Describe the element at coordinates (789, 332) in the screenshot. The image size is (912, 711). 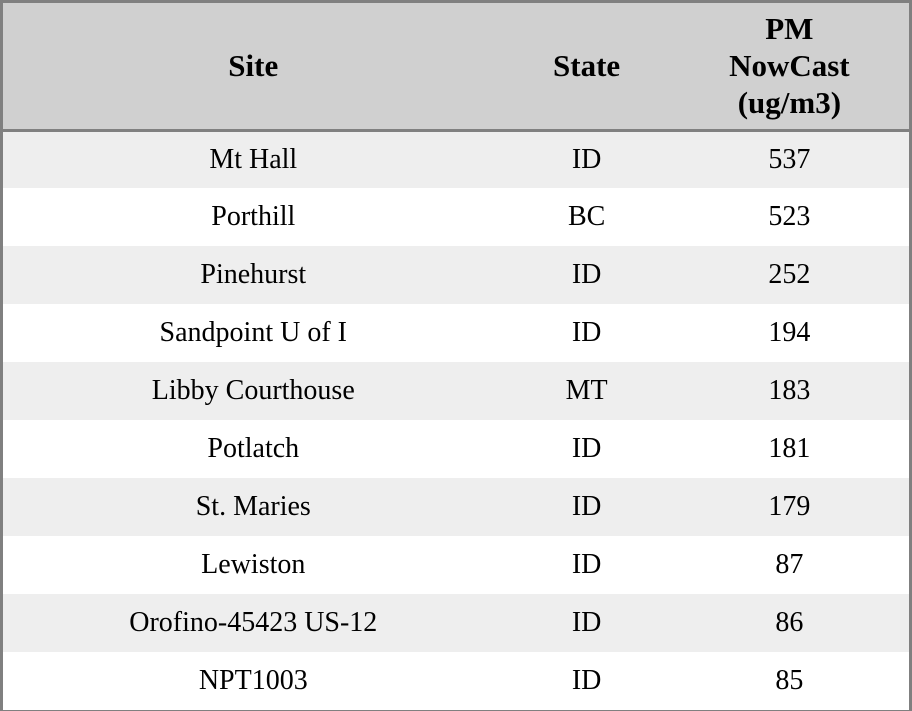
I see `pm-nowcast-cell: 194` at that location.